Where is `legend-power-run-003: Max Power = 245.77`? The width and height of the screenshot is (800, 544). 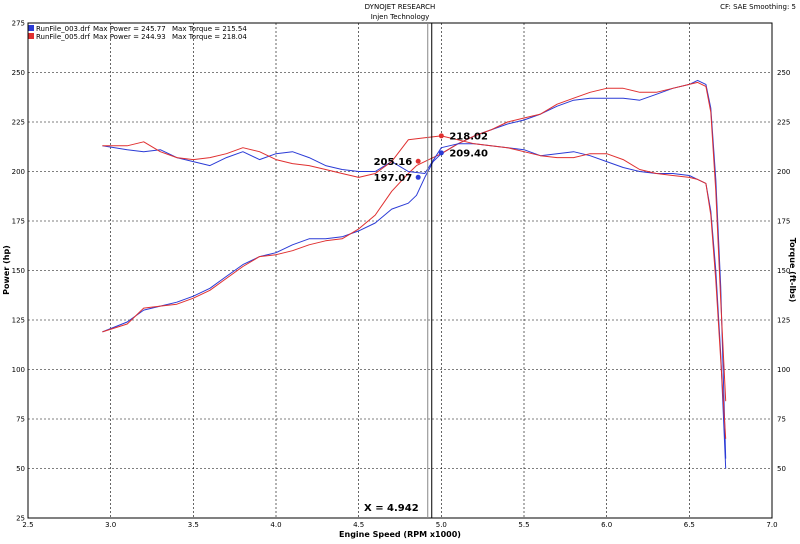 legend-power-run-003: Max Power = 245.77 is located at coordinates (129, 29).